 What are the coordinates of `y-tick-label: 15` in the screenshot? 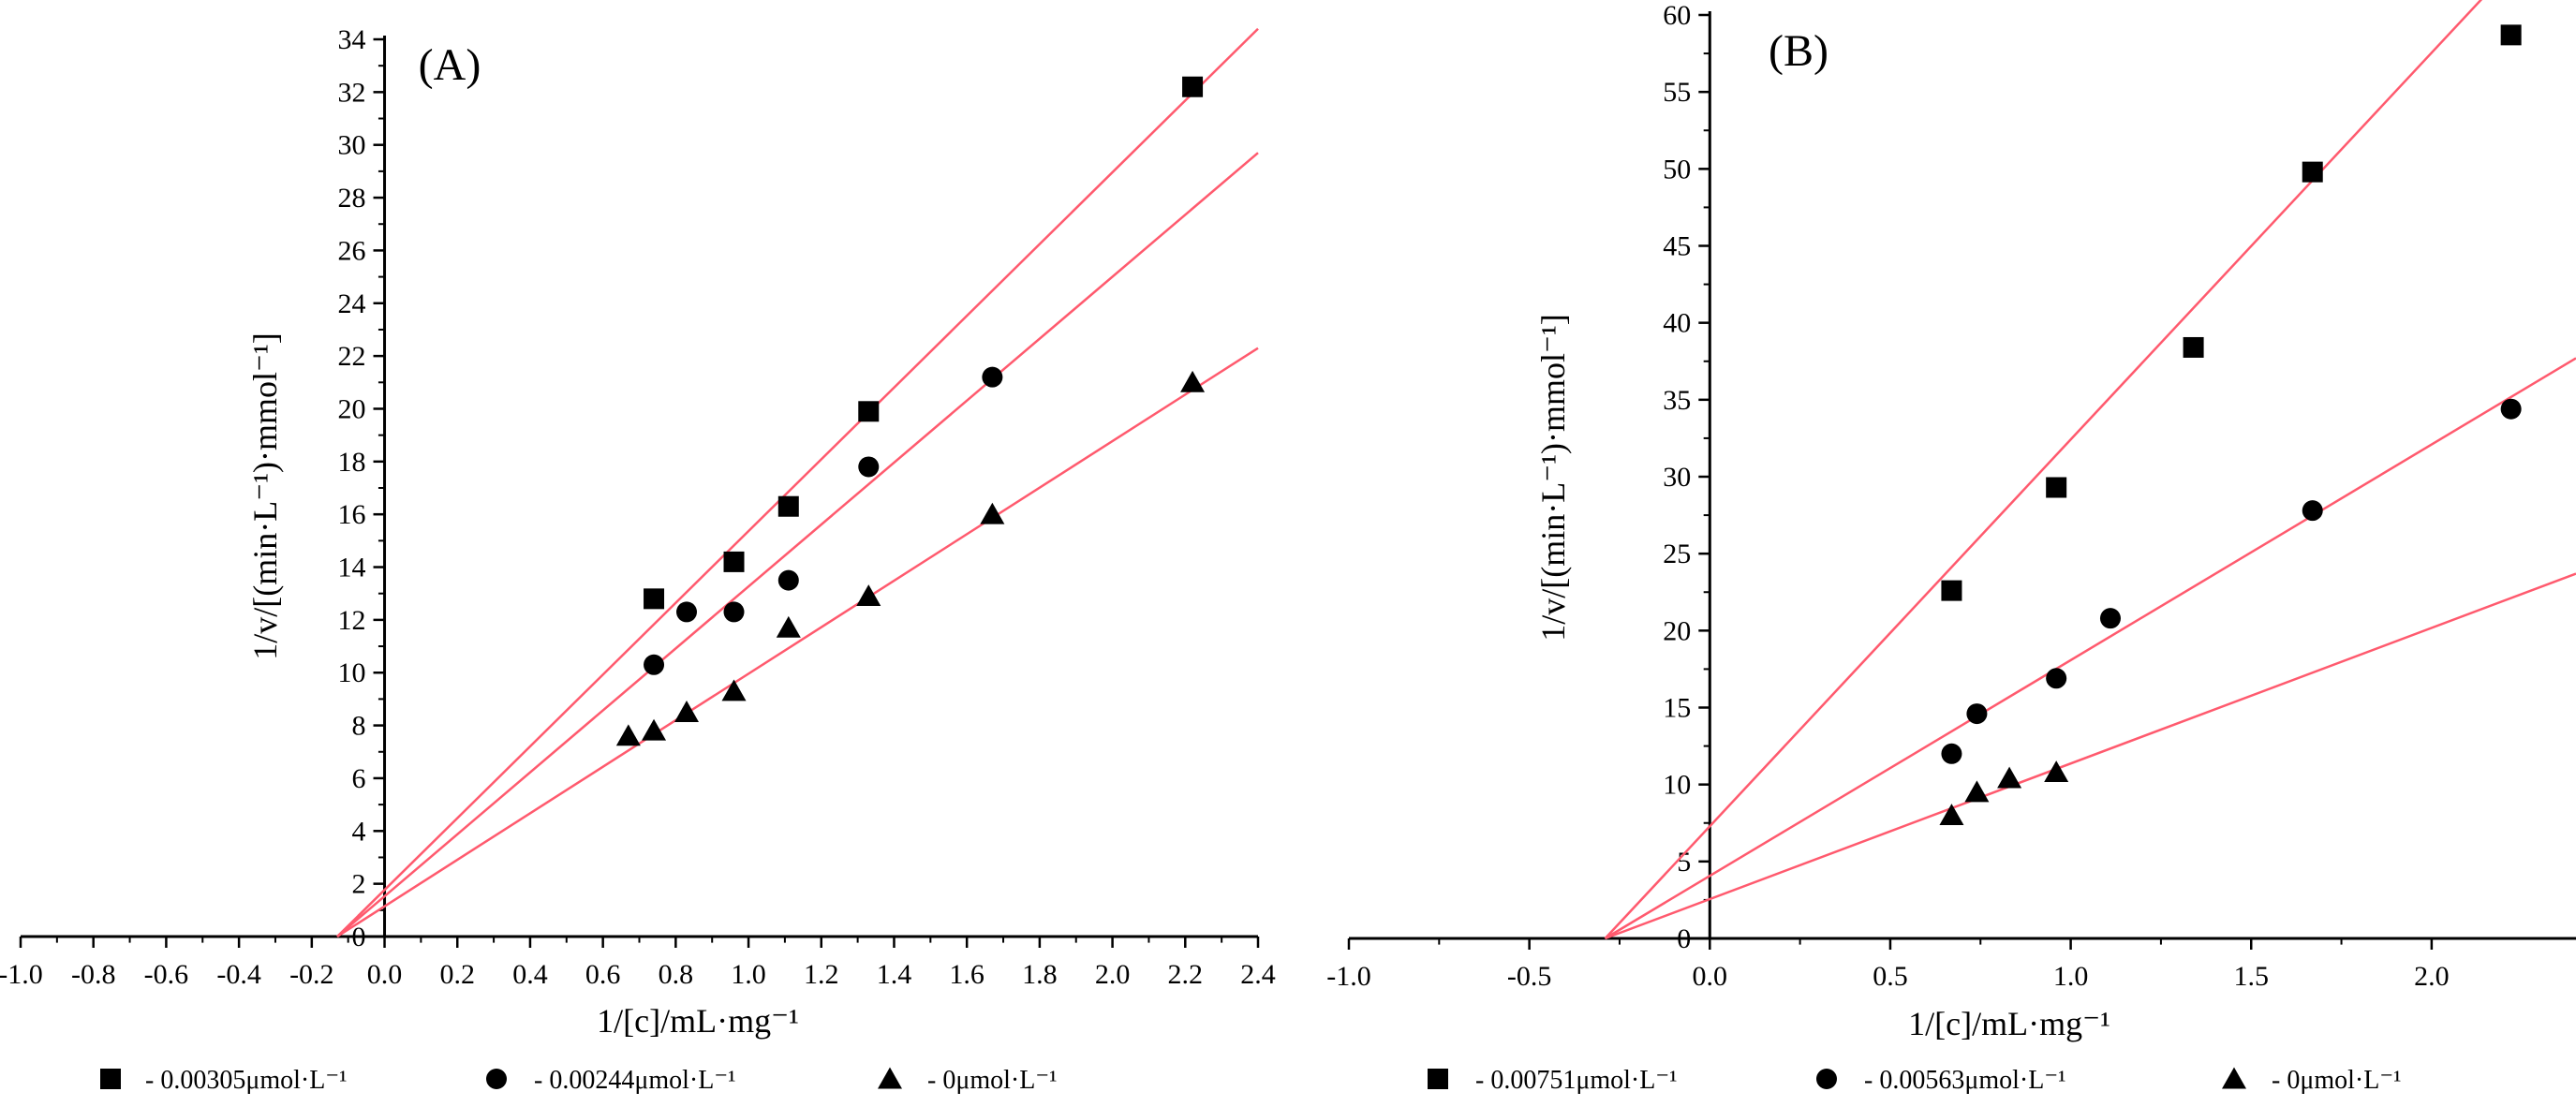 It's located at (1677, 708).